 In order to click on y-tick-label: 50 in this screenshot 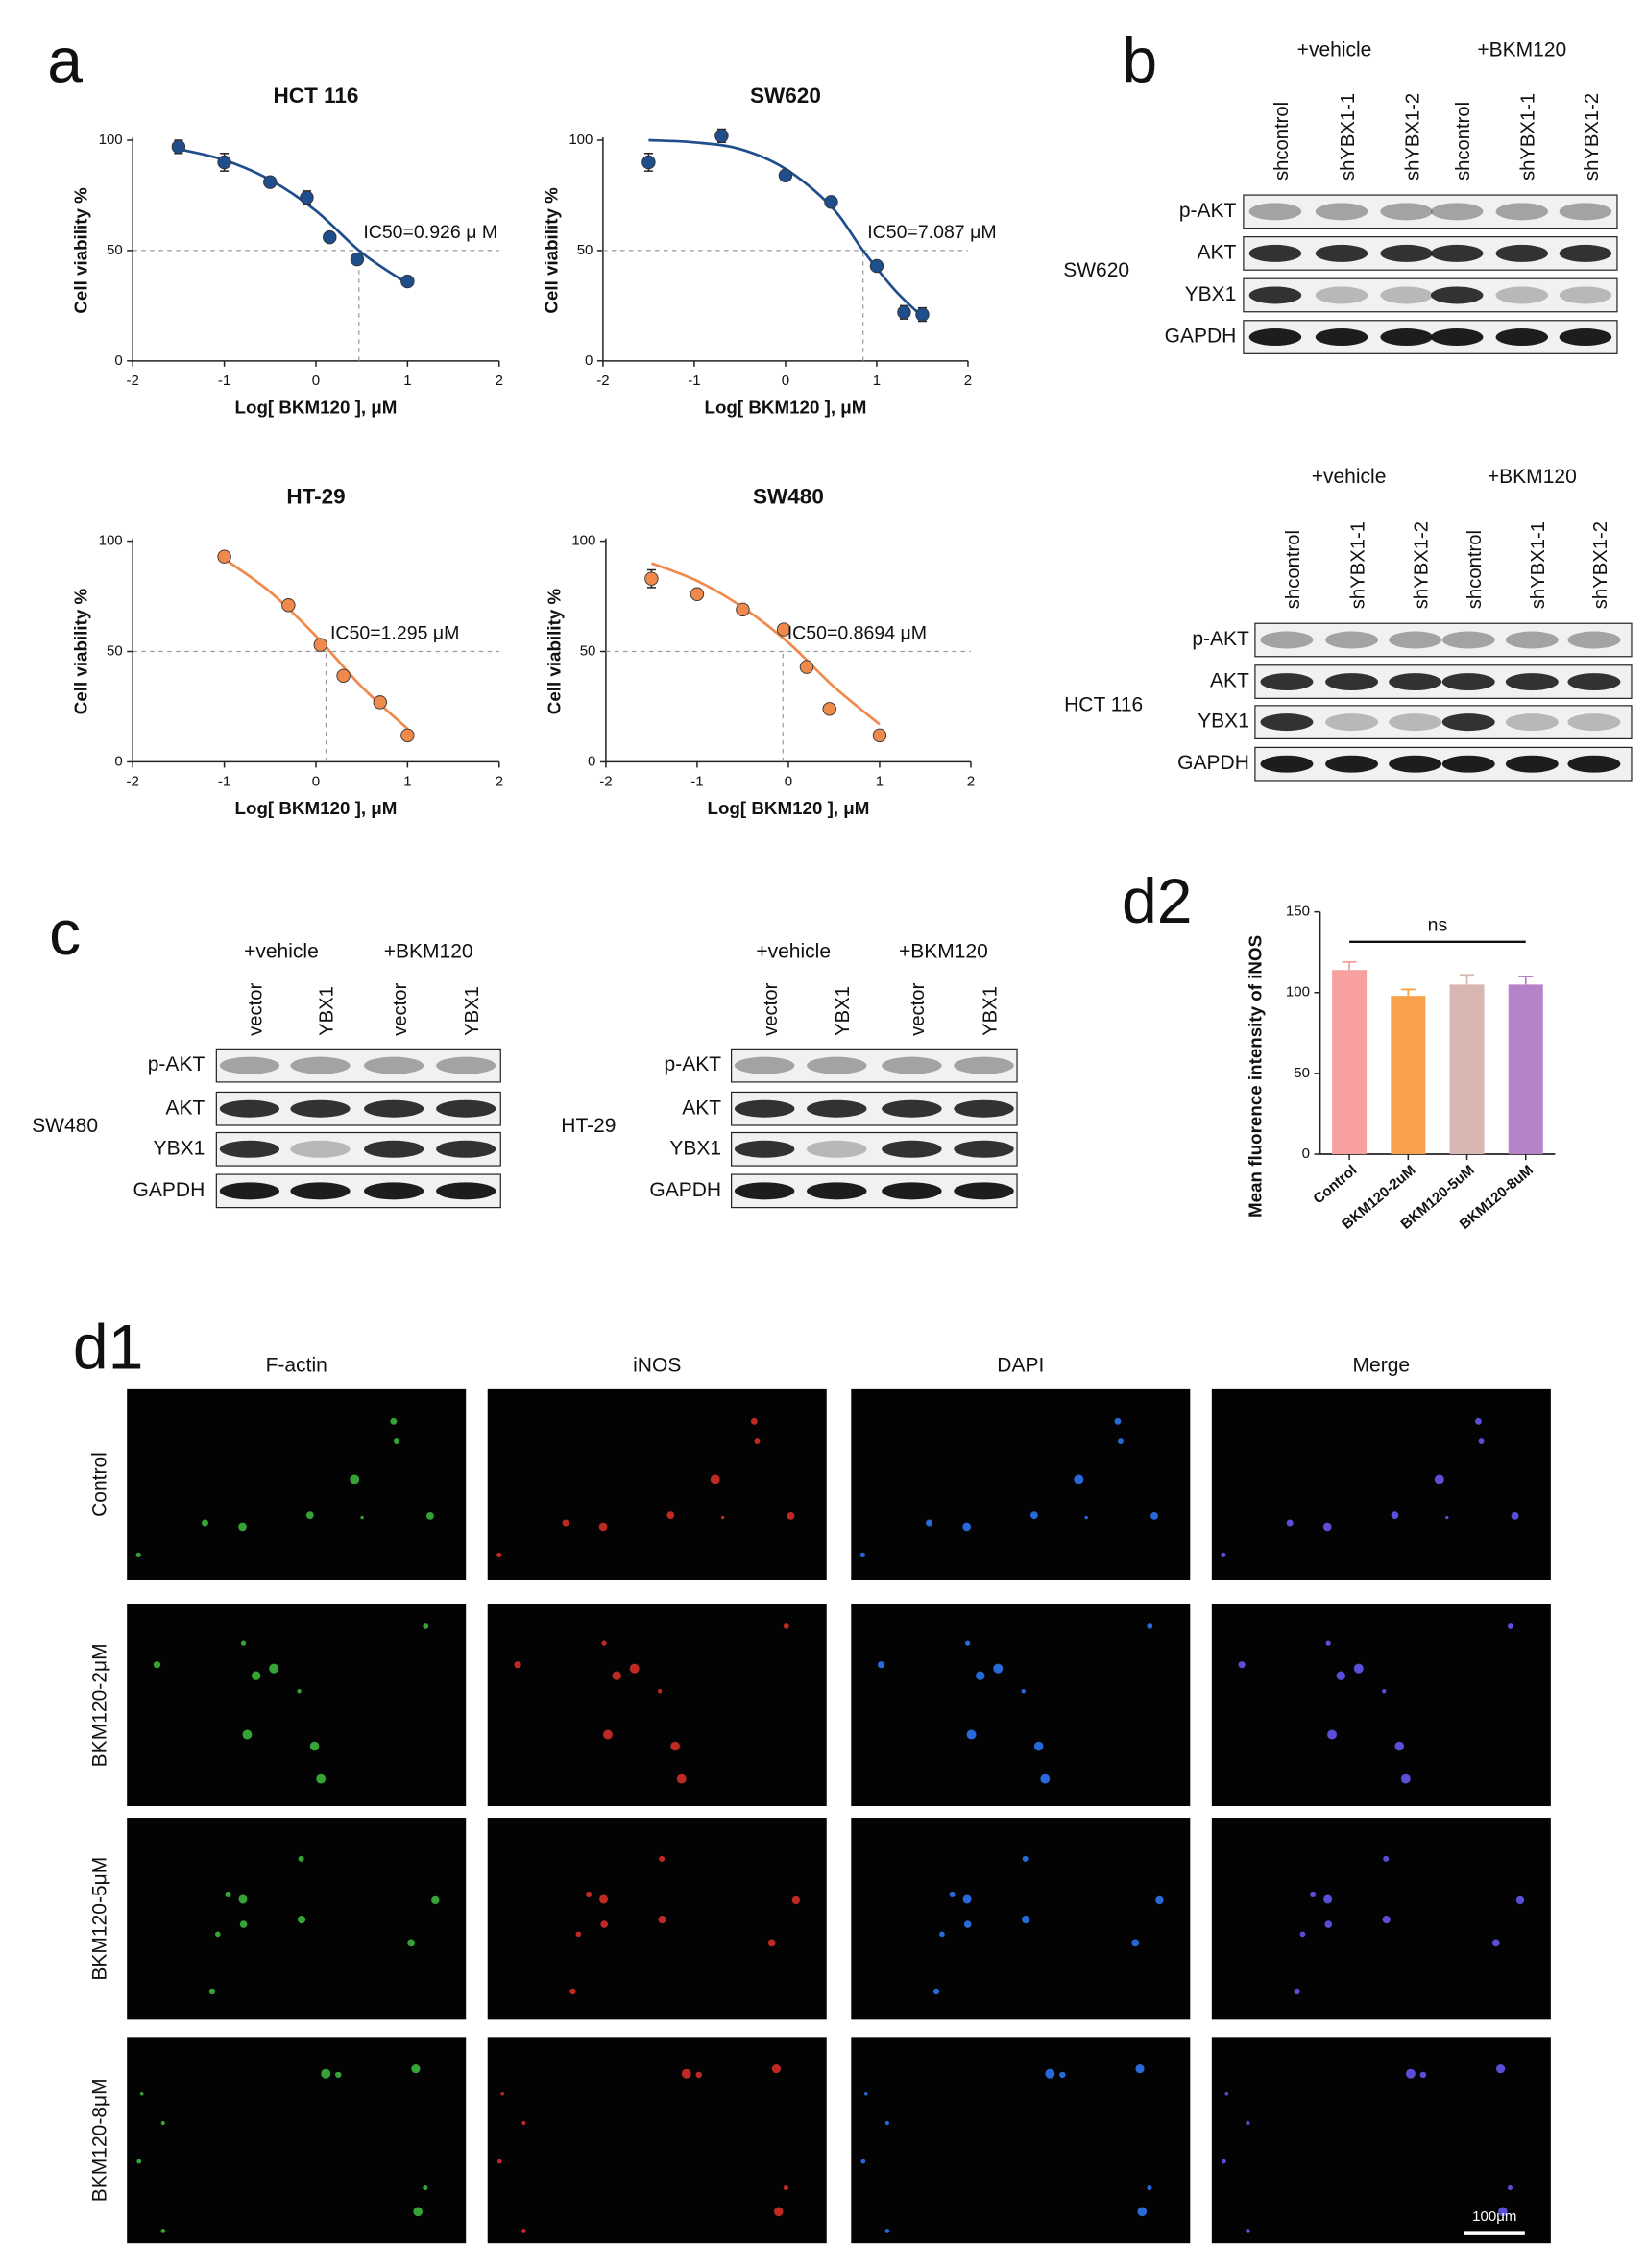, I will do `click(588, 650)`.